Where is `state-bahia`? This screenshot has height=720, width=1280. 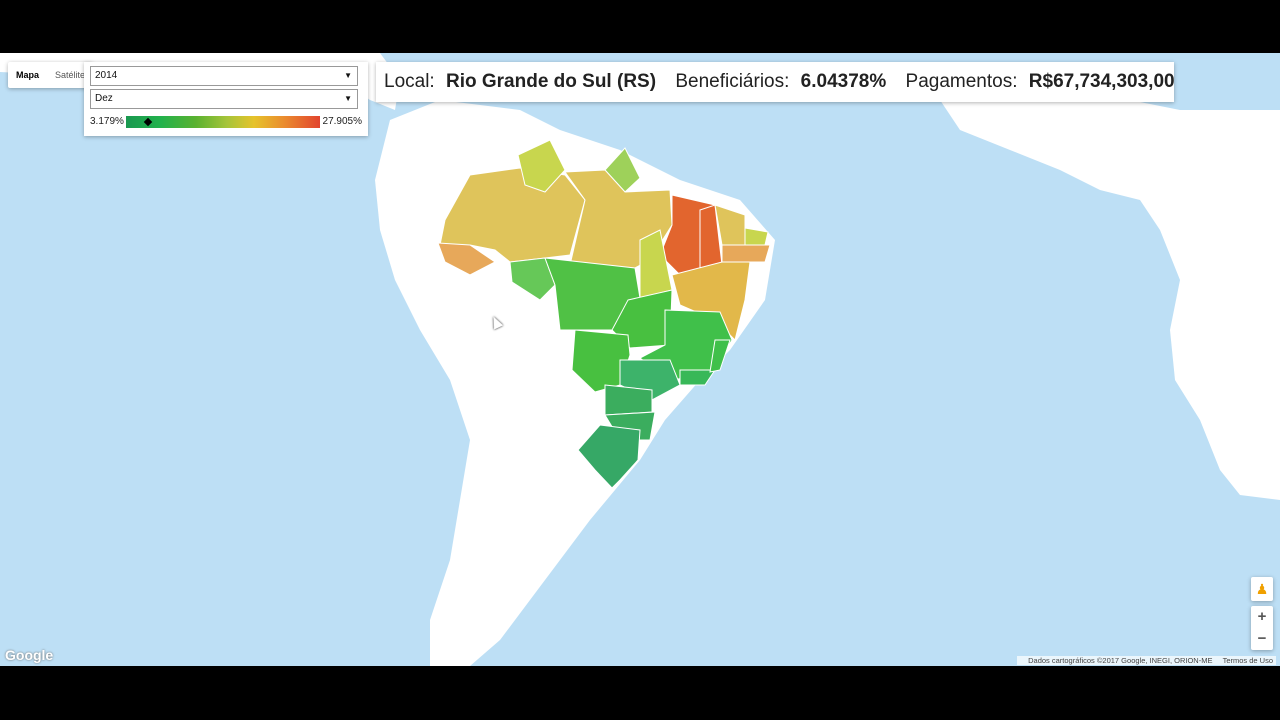
state-bahia is located at coordinates (711, 301).